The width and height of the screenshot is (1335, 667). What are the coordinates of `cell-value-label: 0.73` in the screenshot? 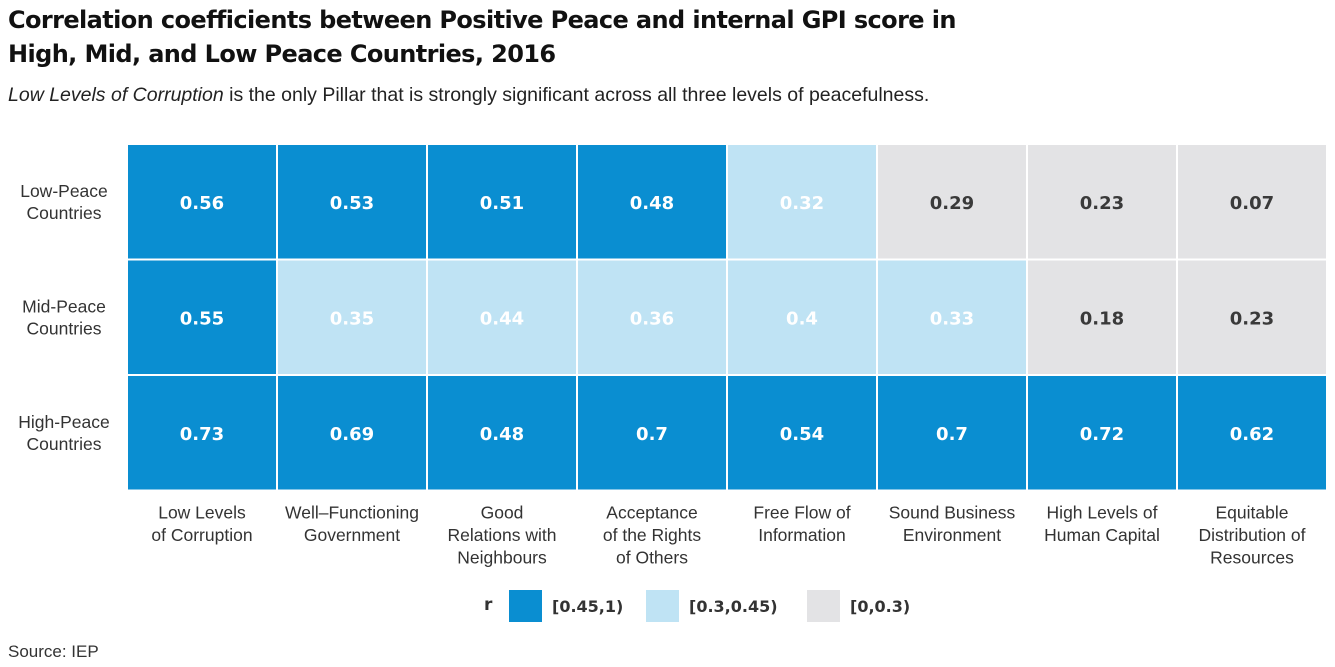 It's located at (202, 434).